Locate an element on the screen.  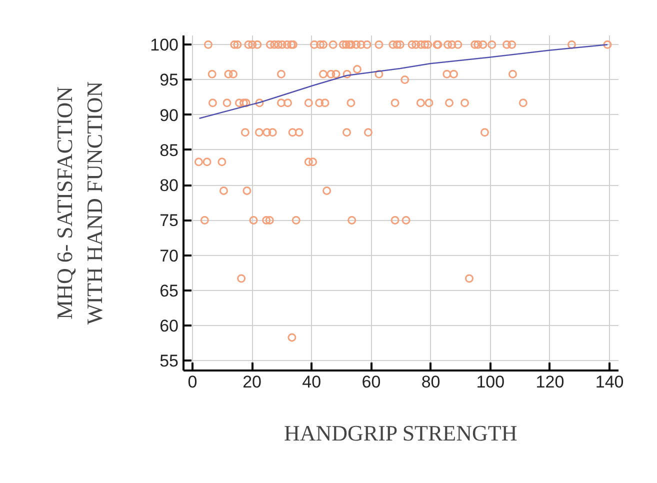
y-tick-label: 90 is located at coordinates (169, 115).